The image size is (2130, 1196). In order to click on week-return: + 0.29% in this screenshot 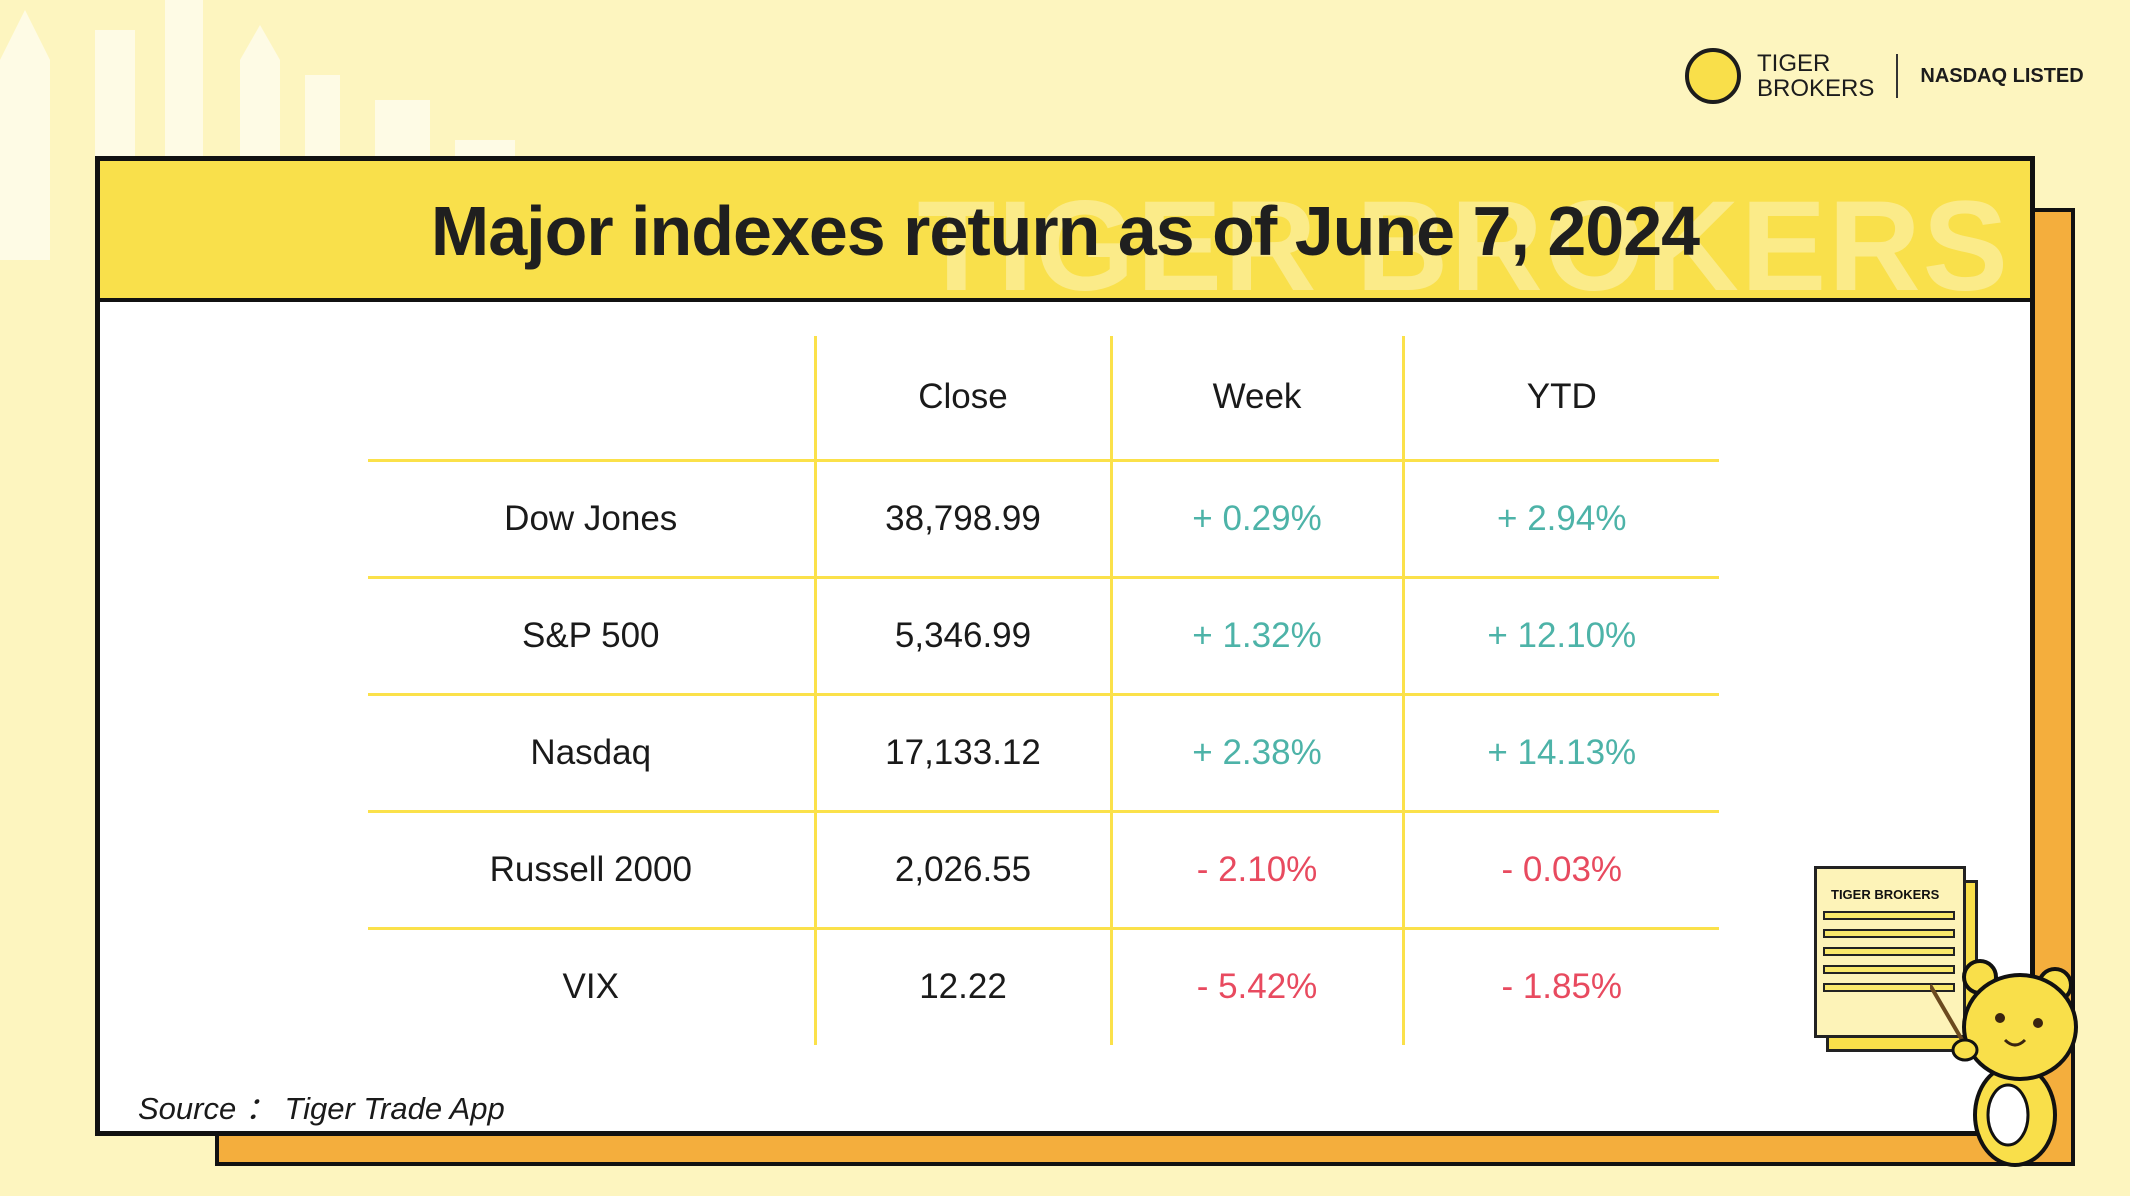, I will do `click(1258, 518)`.